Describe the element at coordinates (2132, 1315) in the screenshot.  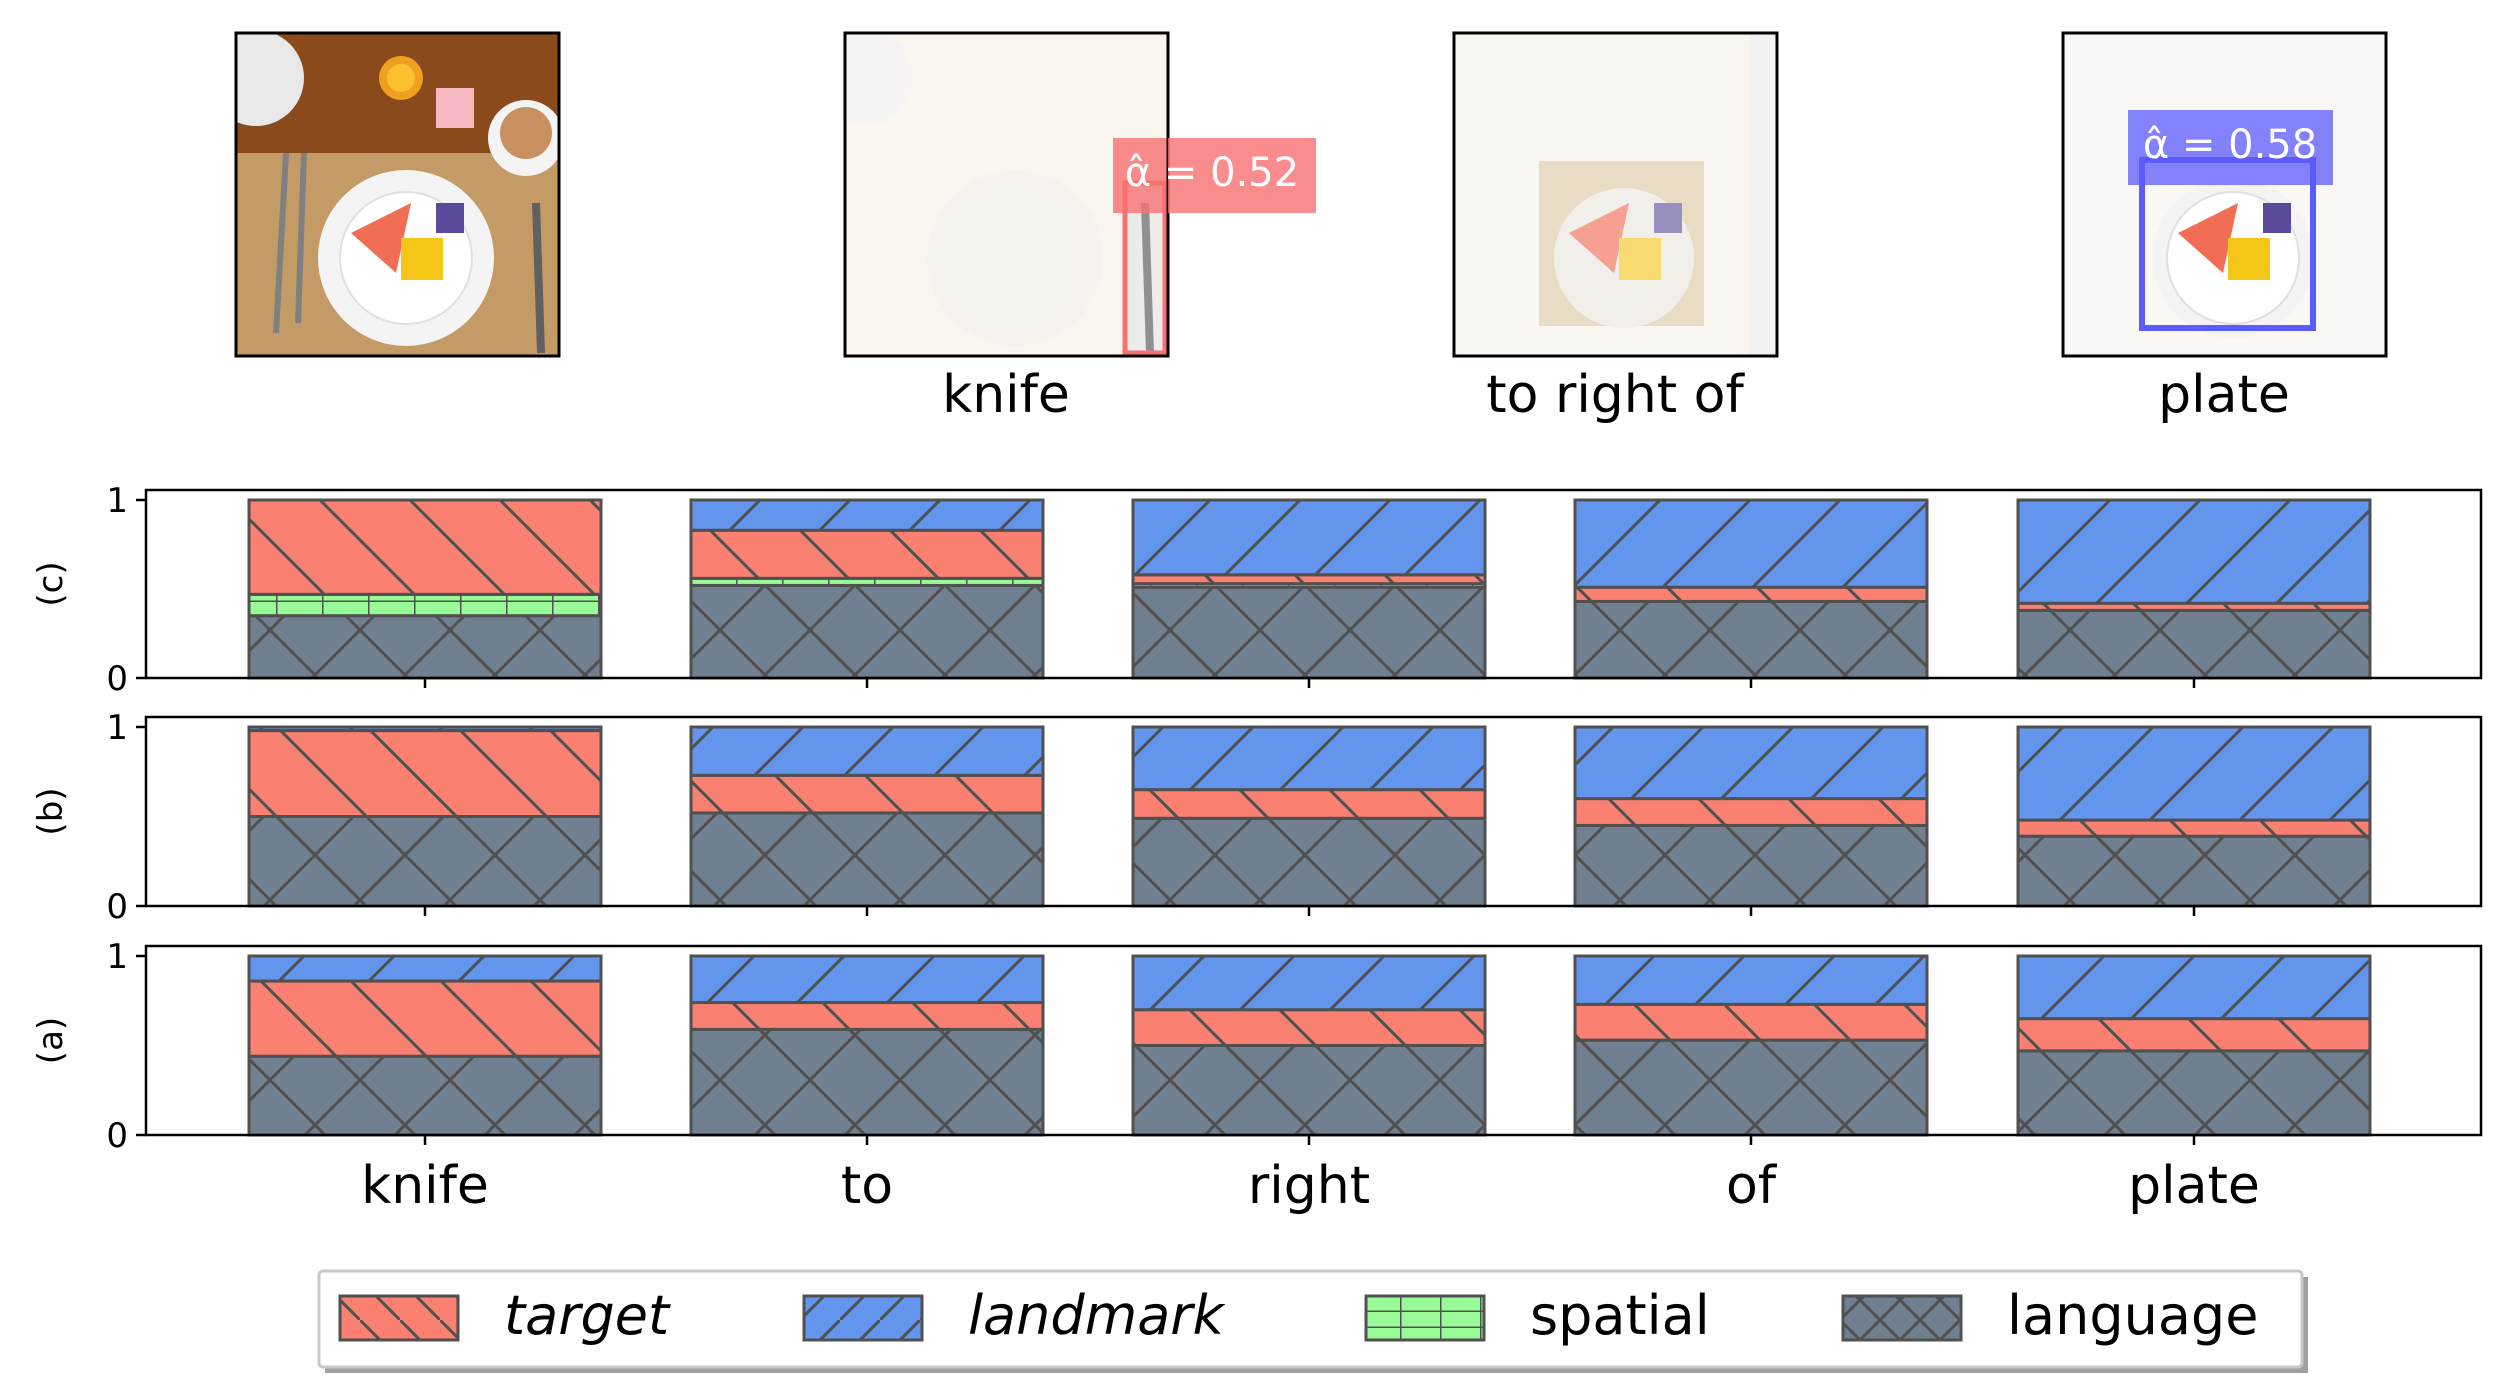
I see `legend-label-language: language` at that location.